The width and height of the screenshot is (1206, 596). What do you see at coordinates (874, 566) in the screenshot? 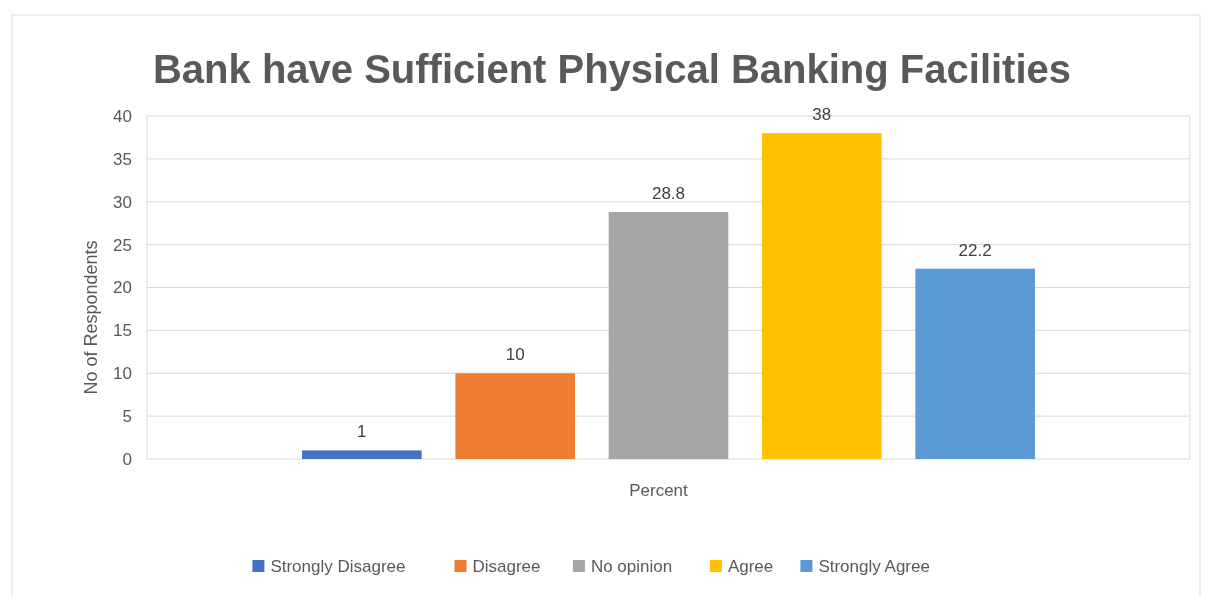
I see `legend-label: Strongly Agree` at bounding box center [874, 566].